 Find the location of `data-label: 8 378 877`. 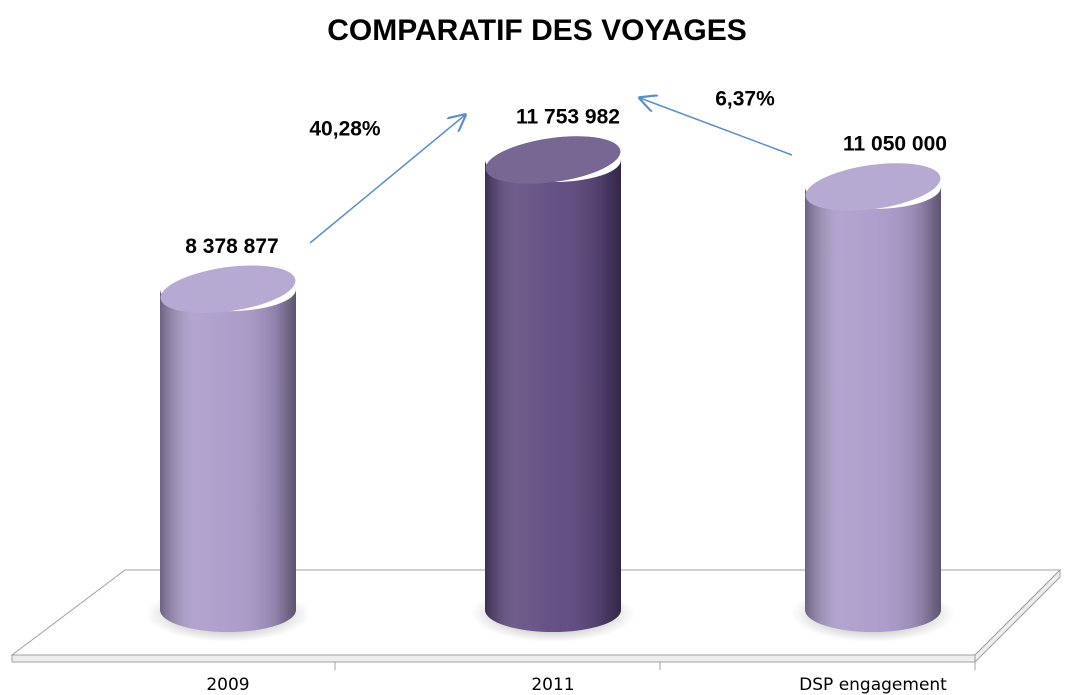

data-label: 8 378 877 is located at coordinates (231, 246).